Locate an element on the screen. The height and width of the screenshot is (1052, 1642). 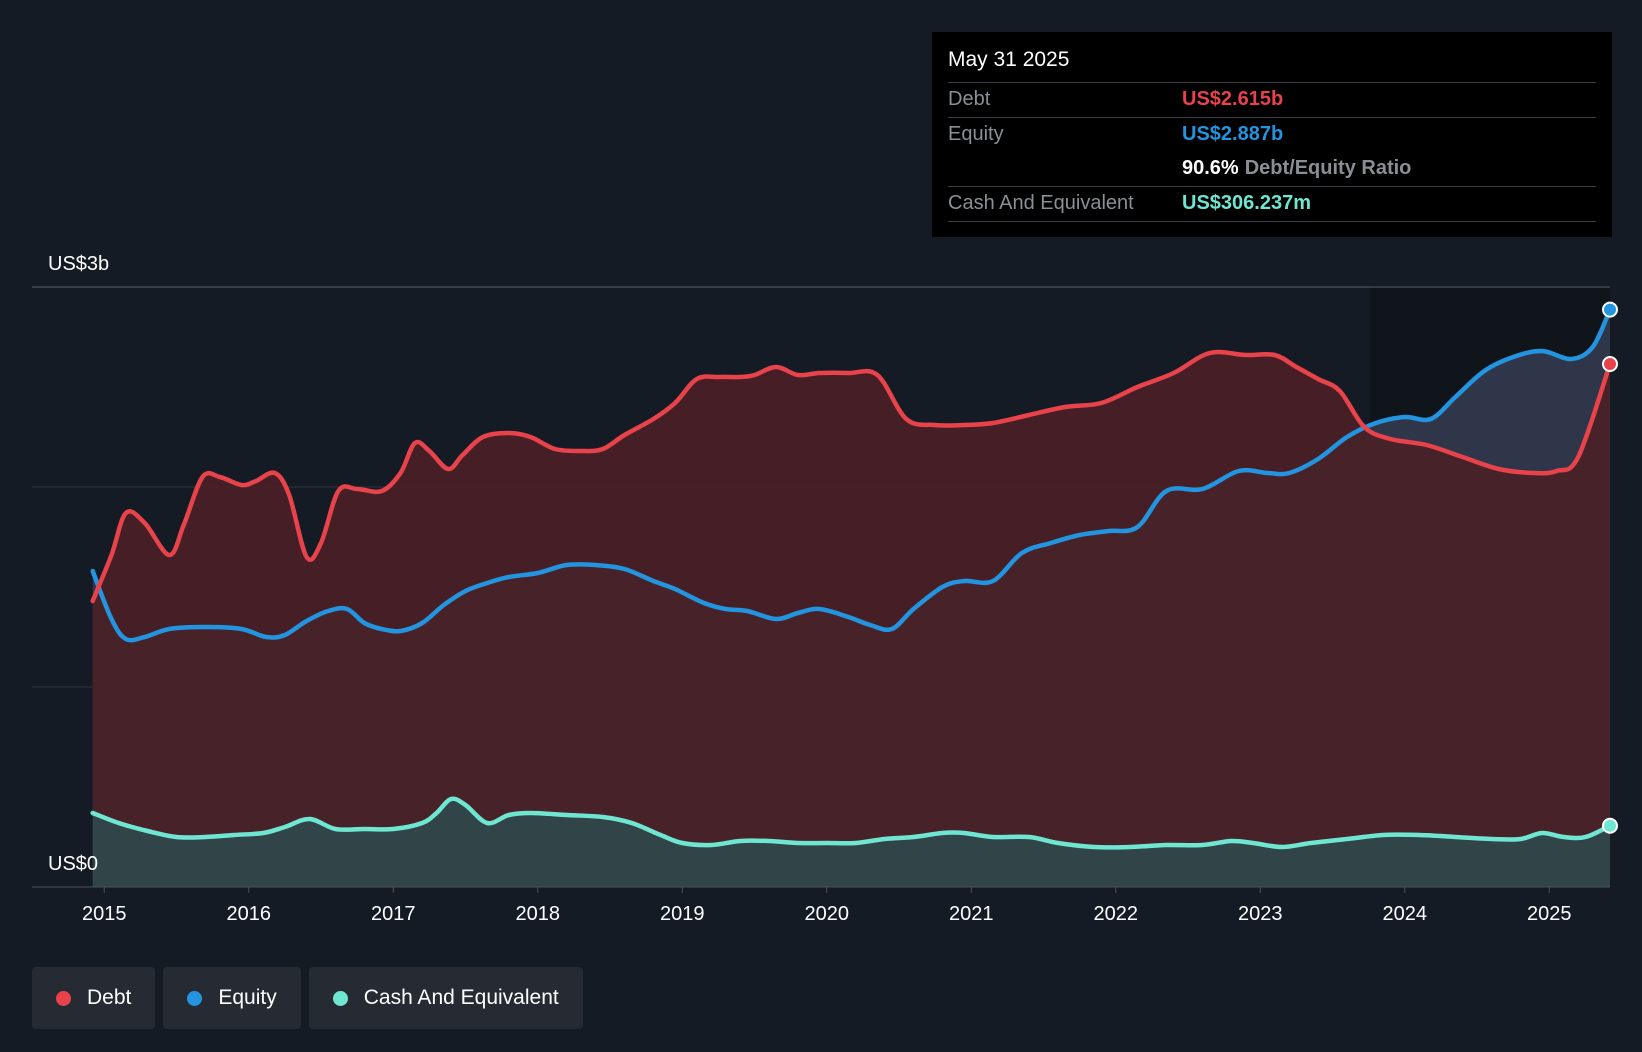
tooltip-ratio-value: 90.6% is located at coordinates (1210, 168).